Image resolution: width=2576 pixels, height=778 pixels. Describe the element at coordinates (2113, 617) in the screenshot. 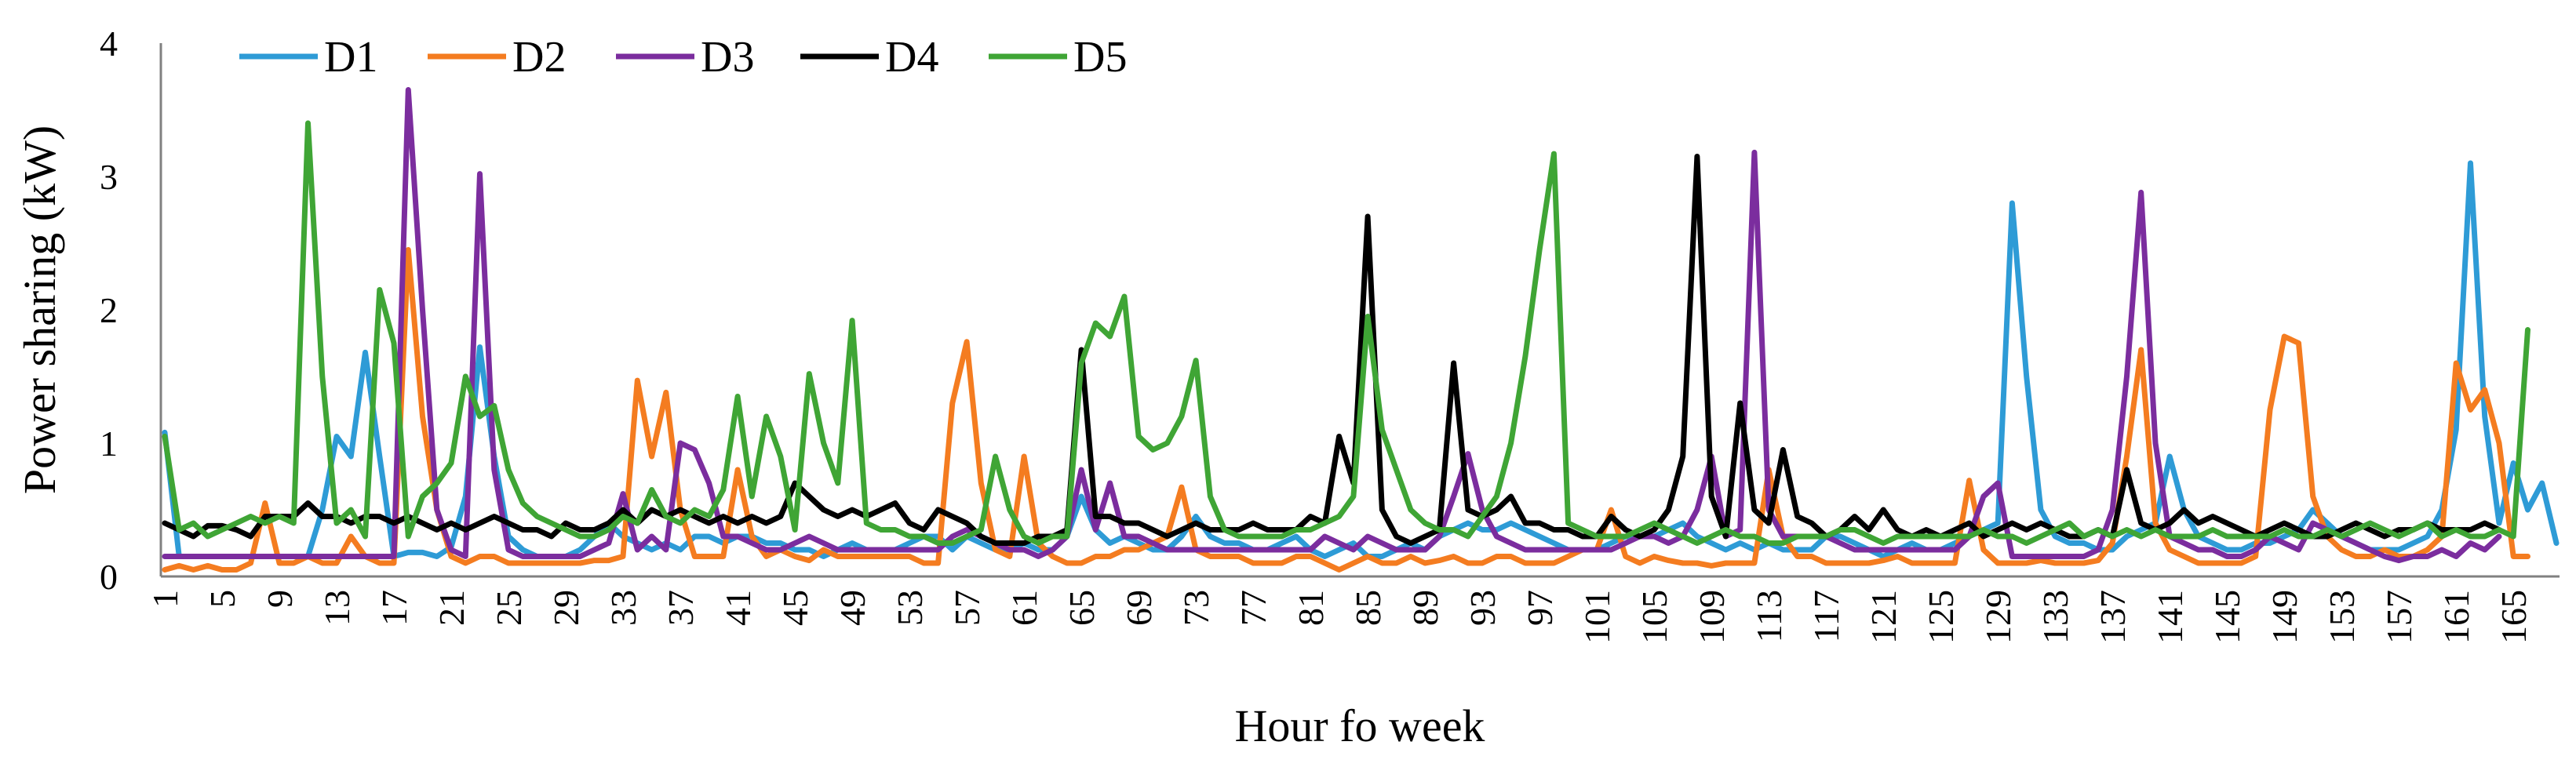

I see `x-tick-label: 137` at that location.